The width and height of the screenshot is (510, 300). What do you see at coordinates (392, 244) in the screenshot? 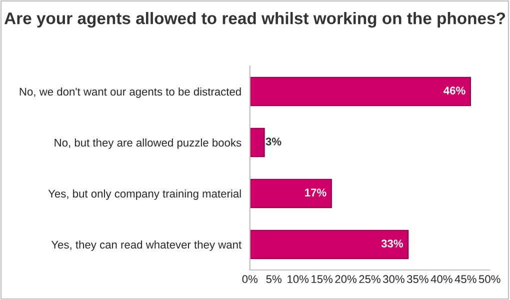
I see `data-label: 33%` at bounding box center [392, 244].